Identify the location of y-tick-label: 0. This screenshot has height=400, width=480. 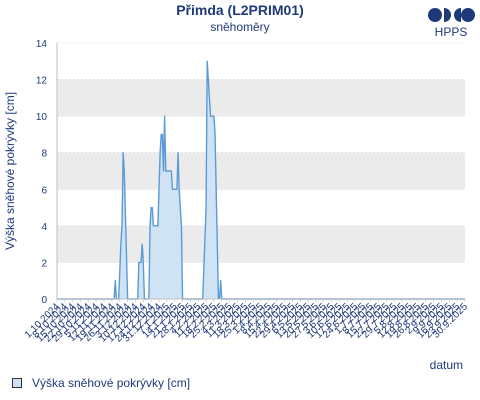
(44, 300).